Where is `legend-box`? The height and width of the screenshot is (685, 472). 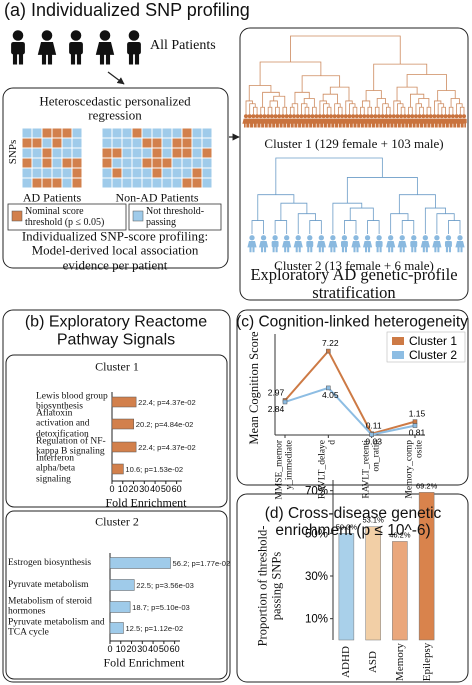
legend-box is located at coordinates (175, 217).